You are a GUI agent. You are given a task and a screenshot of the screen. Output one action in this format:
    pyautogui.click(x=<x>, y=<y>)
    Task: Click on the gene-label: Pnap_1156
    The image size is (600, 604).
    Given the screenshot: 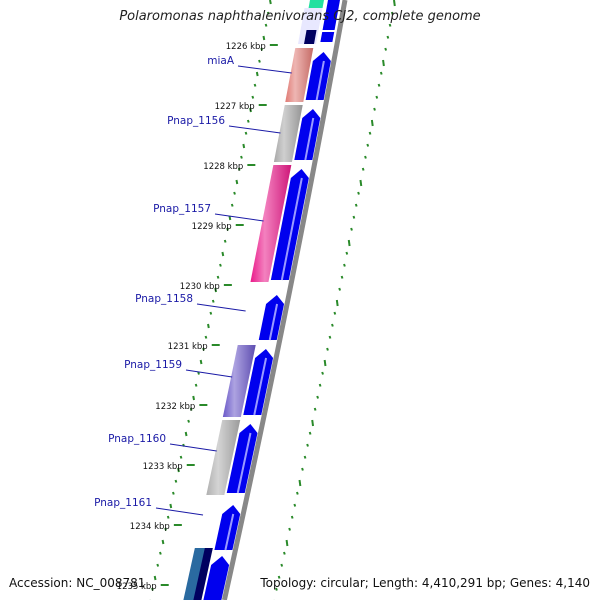 What is the action you would take?
    pyautogui.click(x=196, y=121)
    